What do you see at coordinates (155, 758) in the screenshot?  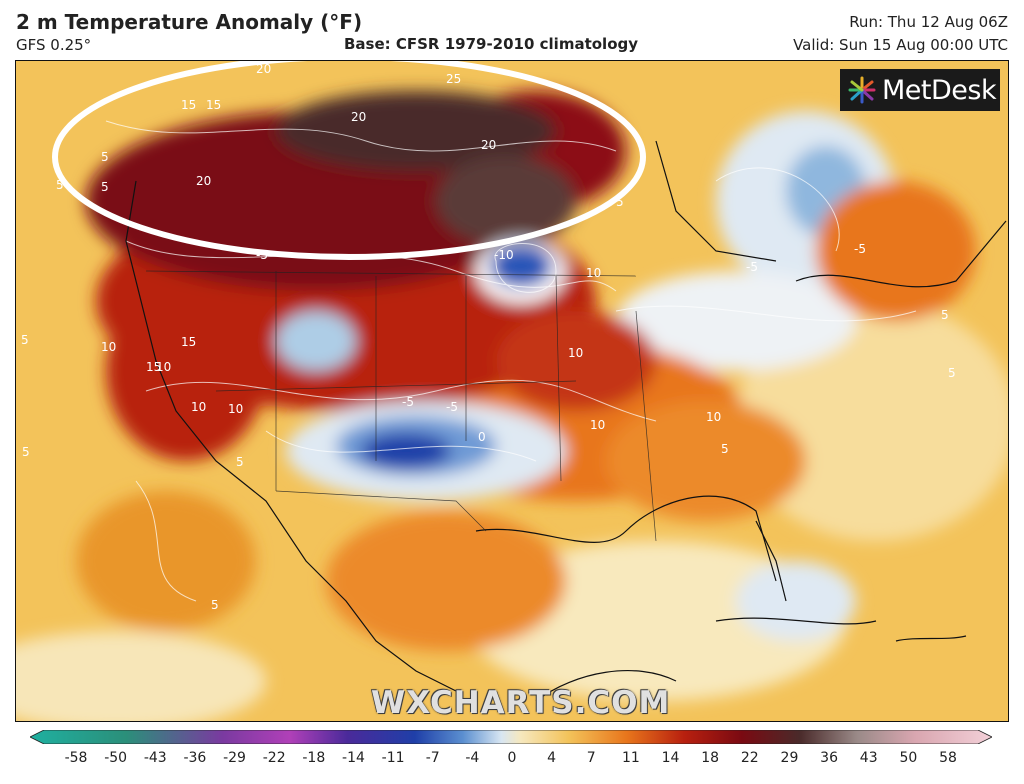 I see `colorbar-tick-label: -43` at bounding box center [155, 758].